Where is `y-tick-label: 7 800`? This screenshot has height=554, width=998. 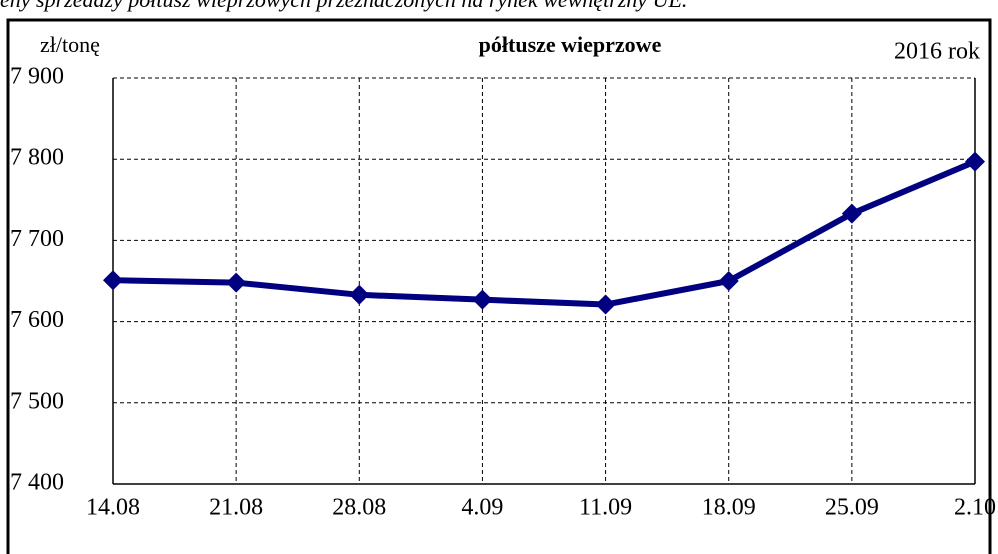 y-tick-label: 7 800 is located at coordinates (37, 158).